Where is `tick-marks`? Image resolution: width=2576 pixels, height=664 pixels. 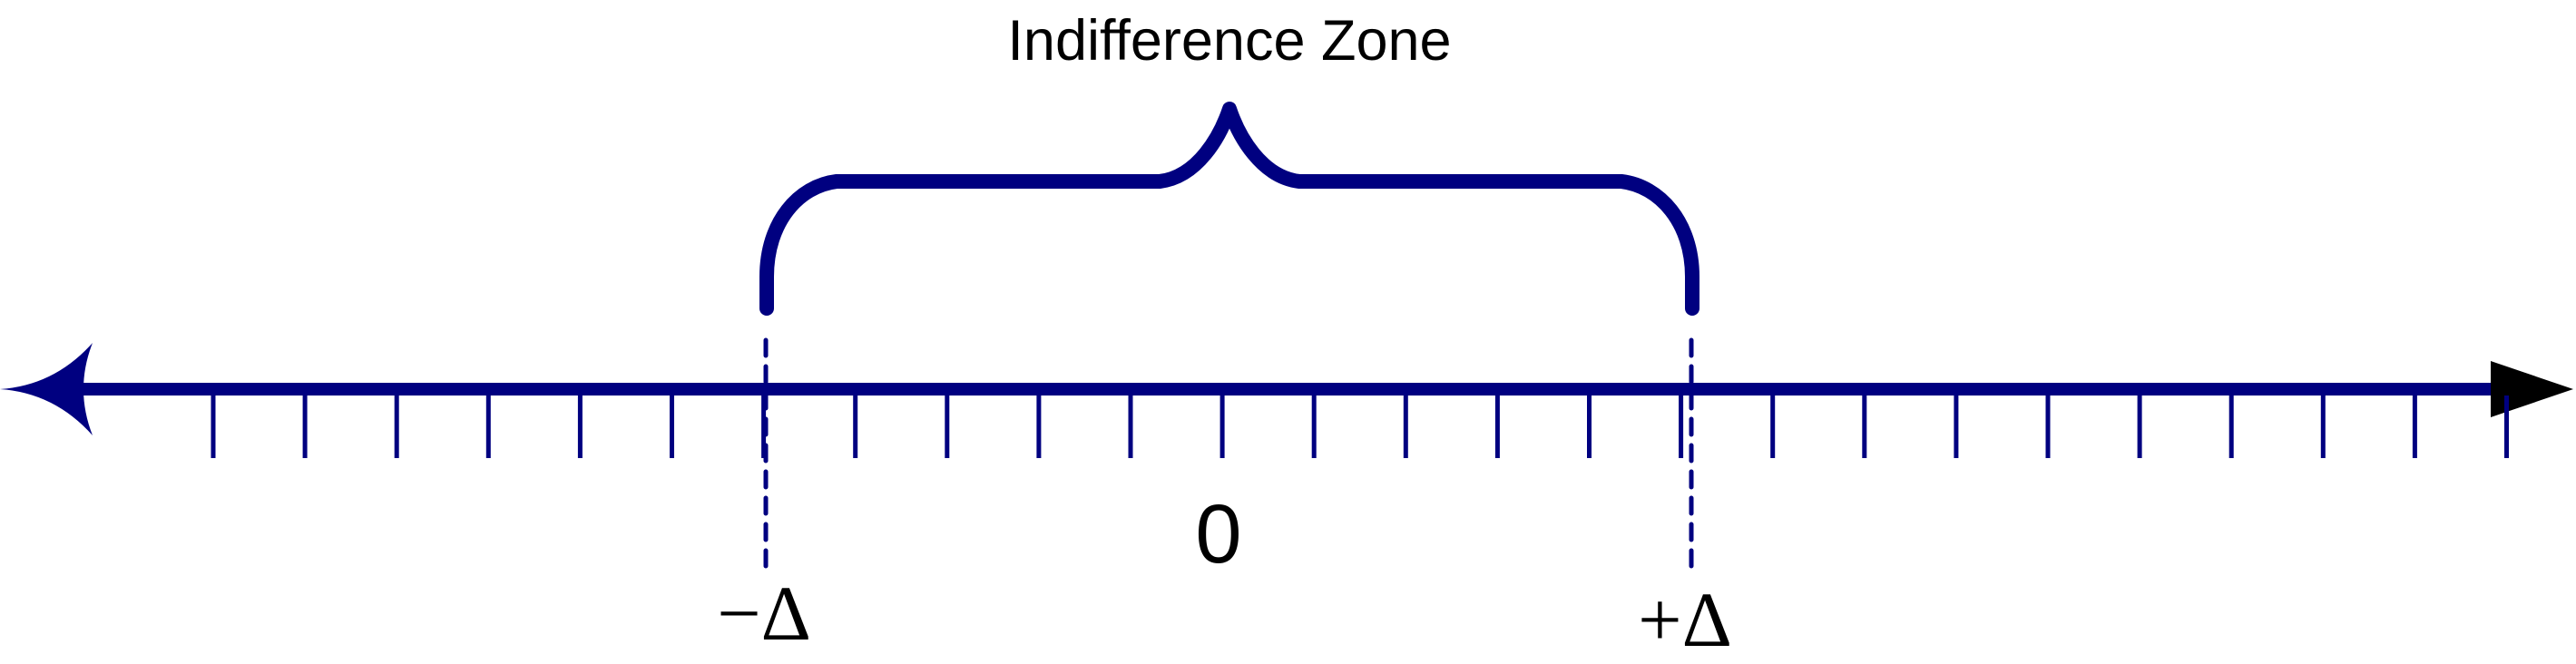 tick-marks is located at coordinates (1360, 426).